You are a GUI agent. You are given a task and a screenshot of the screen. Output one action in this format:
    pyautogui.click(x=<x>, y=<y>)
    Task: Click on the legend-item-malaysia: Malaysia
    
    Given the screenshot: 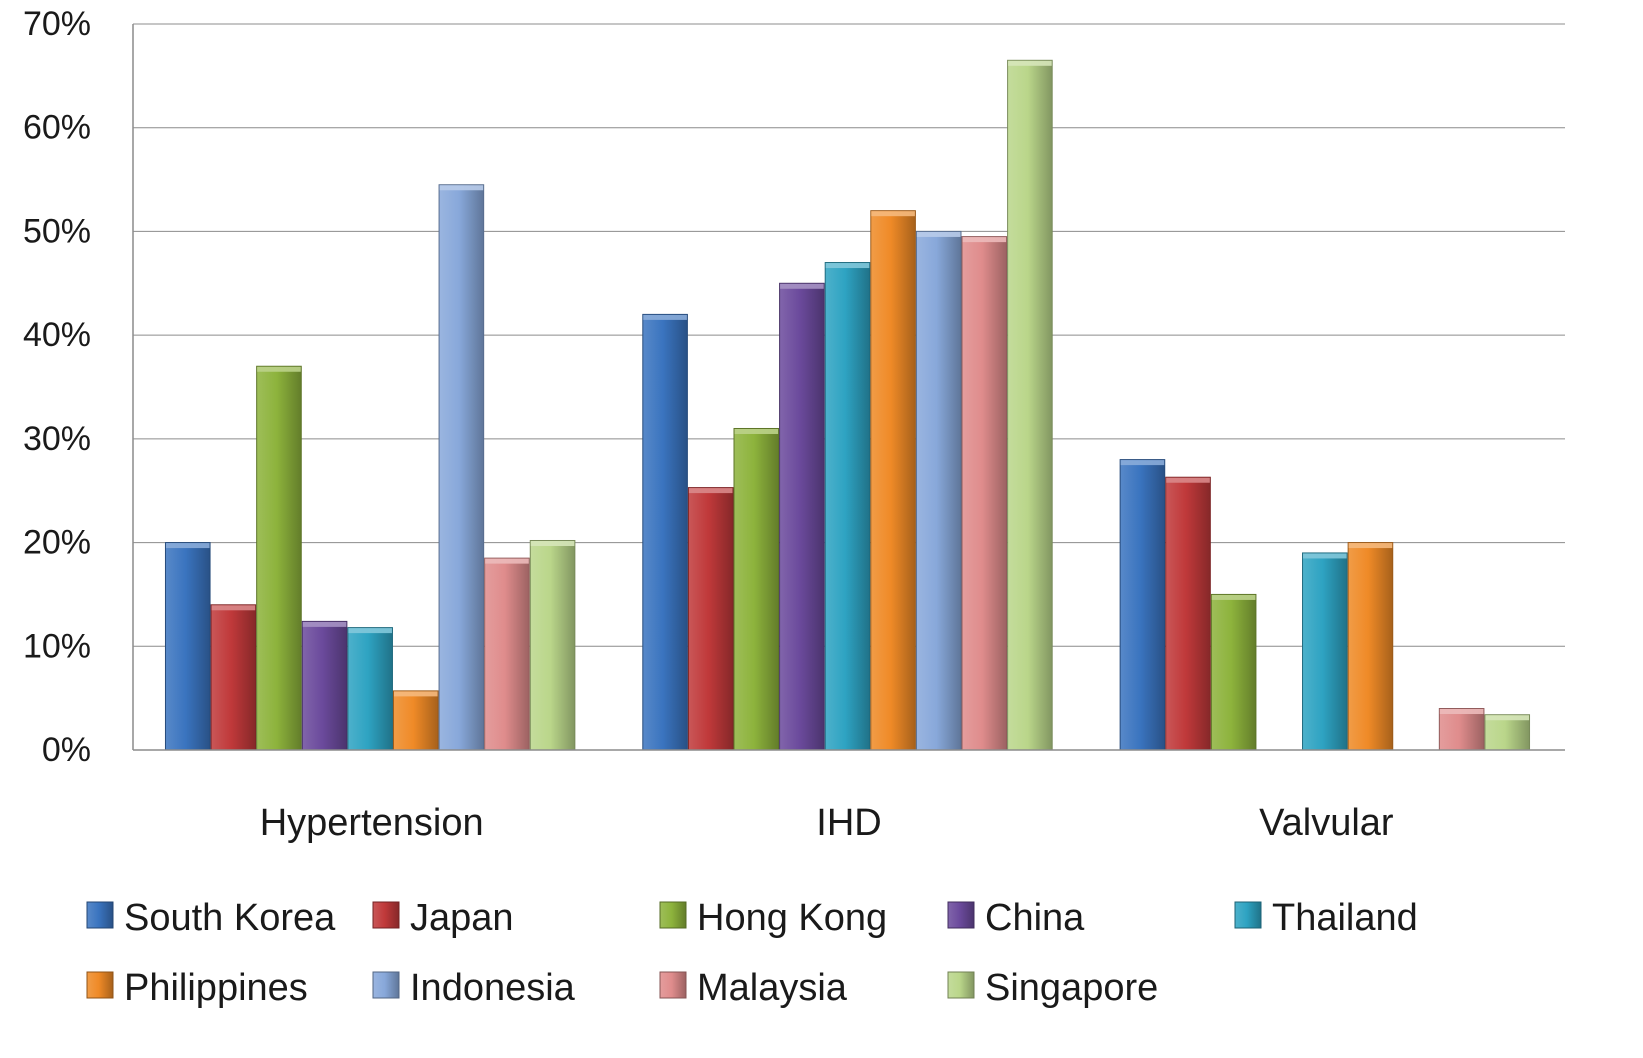 What is the action you would take?
    pyautogui.click(x=753, y=988)
    